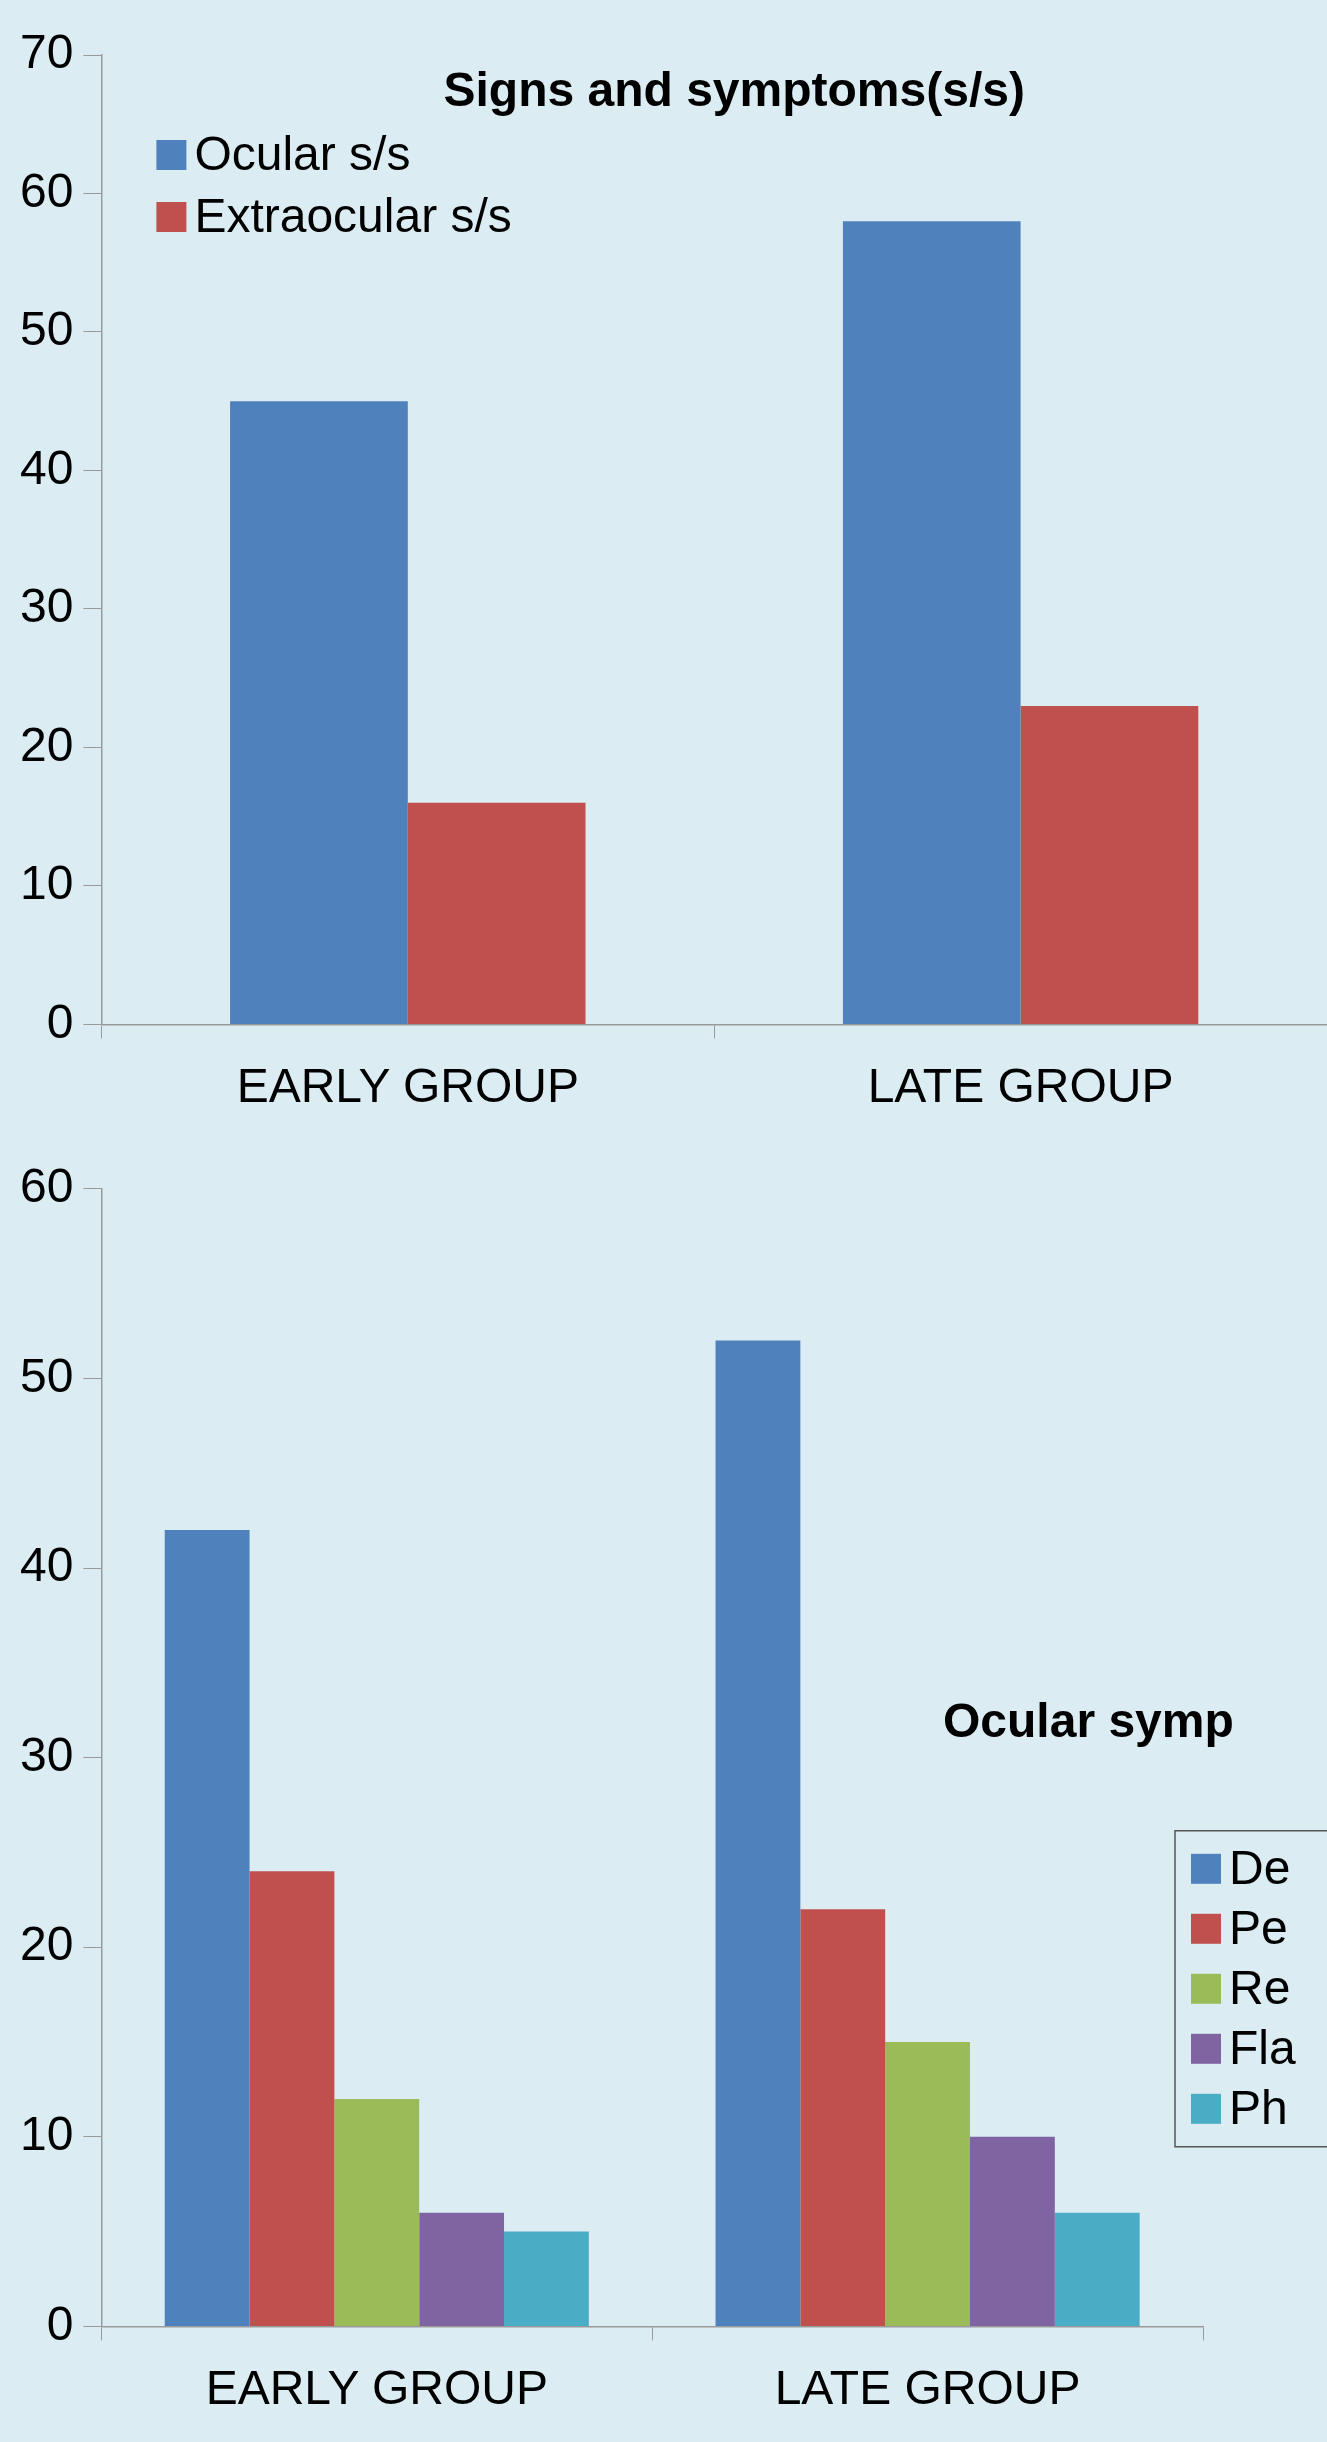 The height and width of the screenshot is (2442, 1327). I want to click on legend-label: Extraocular s/s, so click(353, 216).